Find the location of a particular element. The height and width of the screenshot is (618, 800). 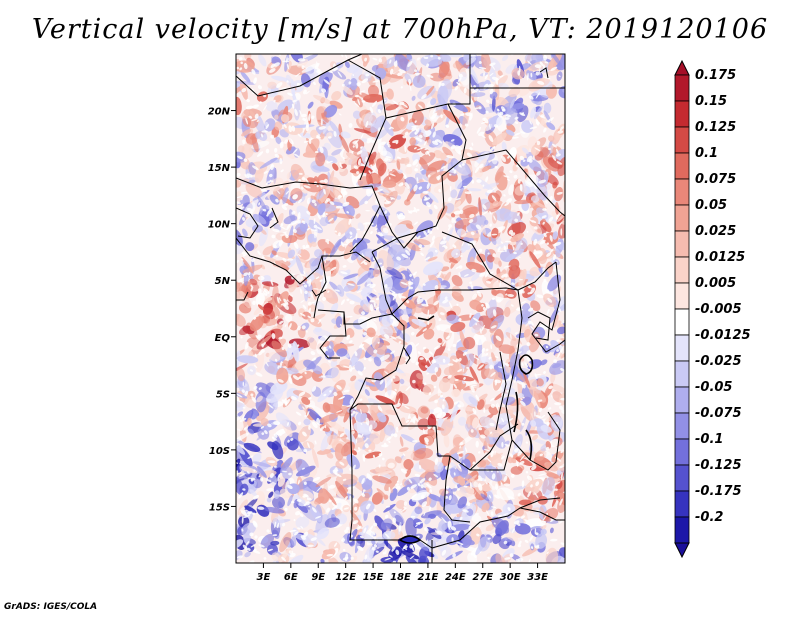

colorbar-label: 0.15 is located at coordinates (711, 101).